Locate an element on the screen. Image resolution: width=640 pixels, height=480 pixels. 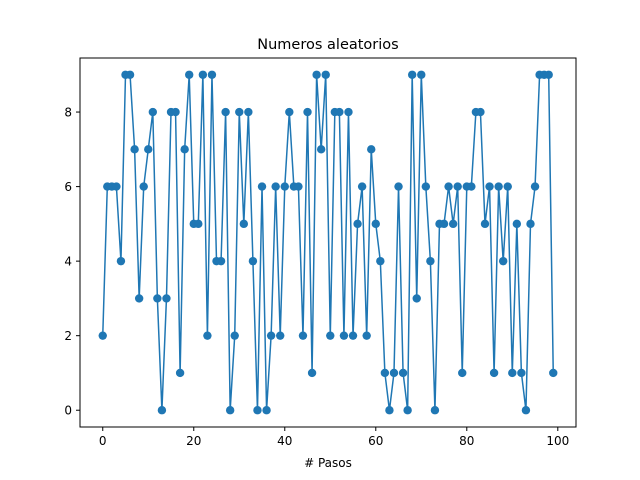
x-tick-label: 20 is located at coordinates (193, 441).